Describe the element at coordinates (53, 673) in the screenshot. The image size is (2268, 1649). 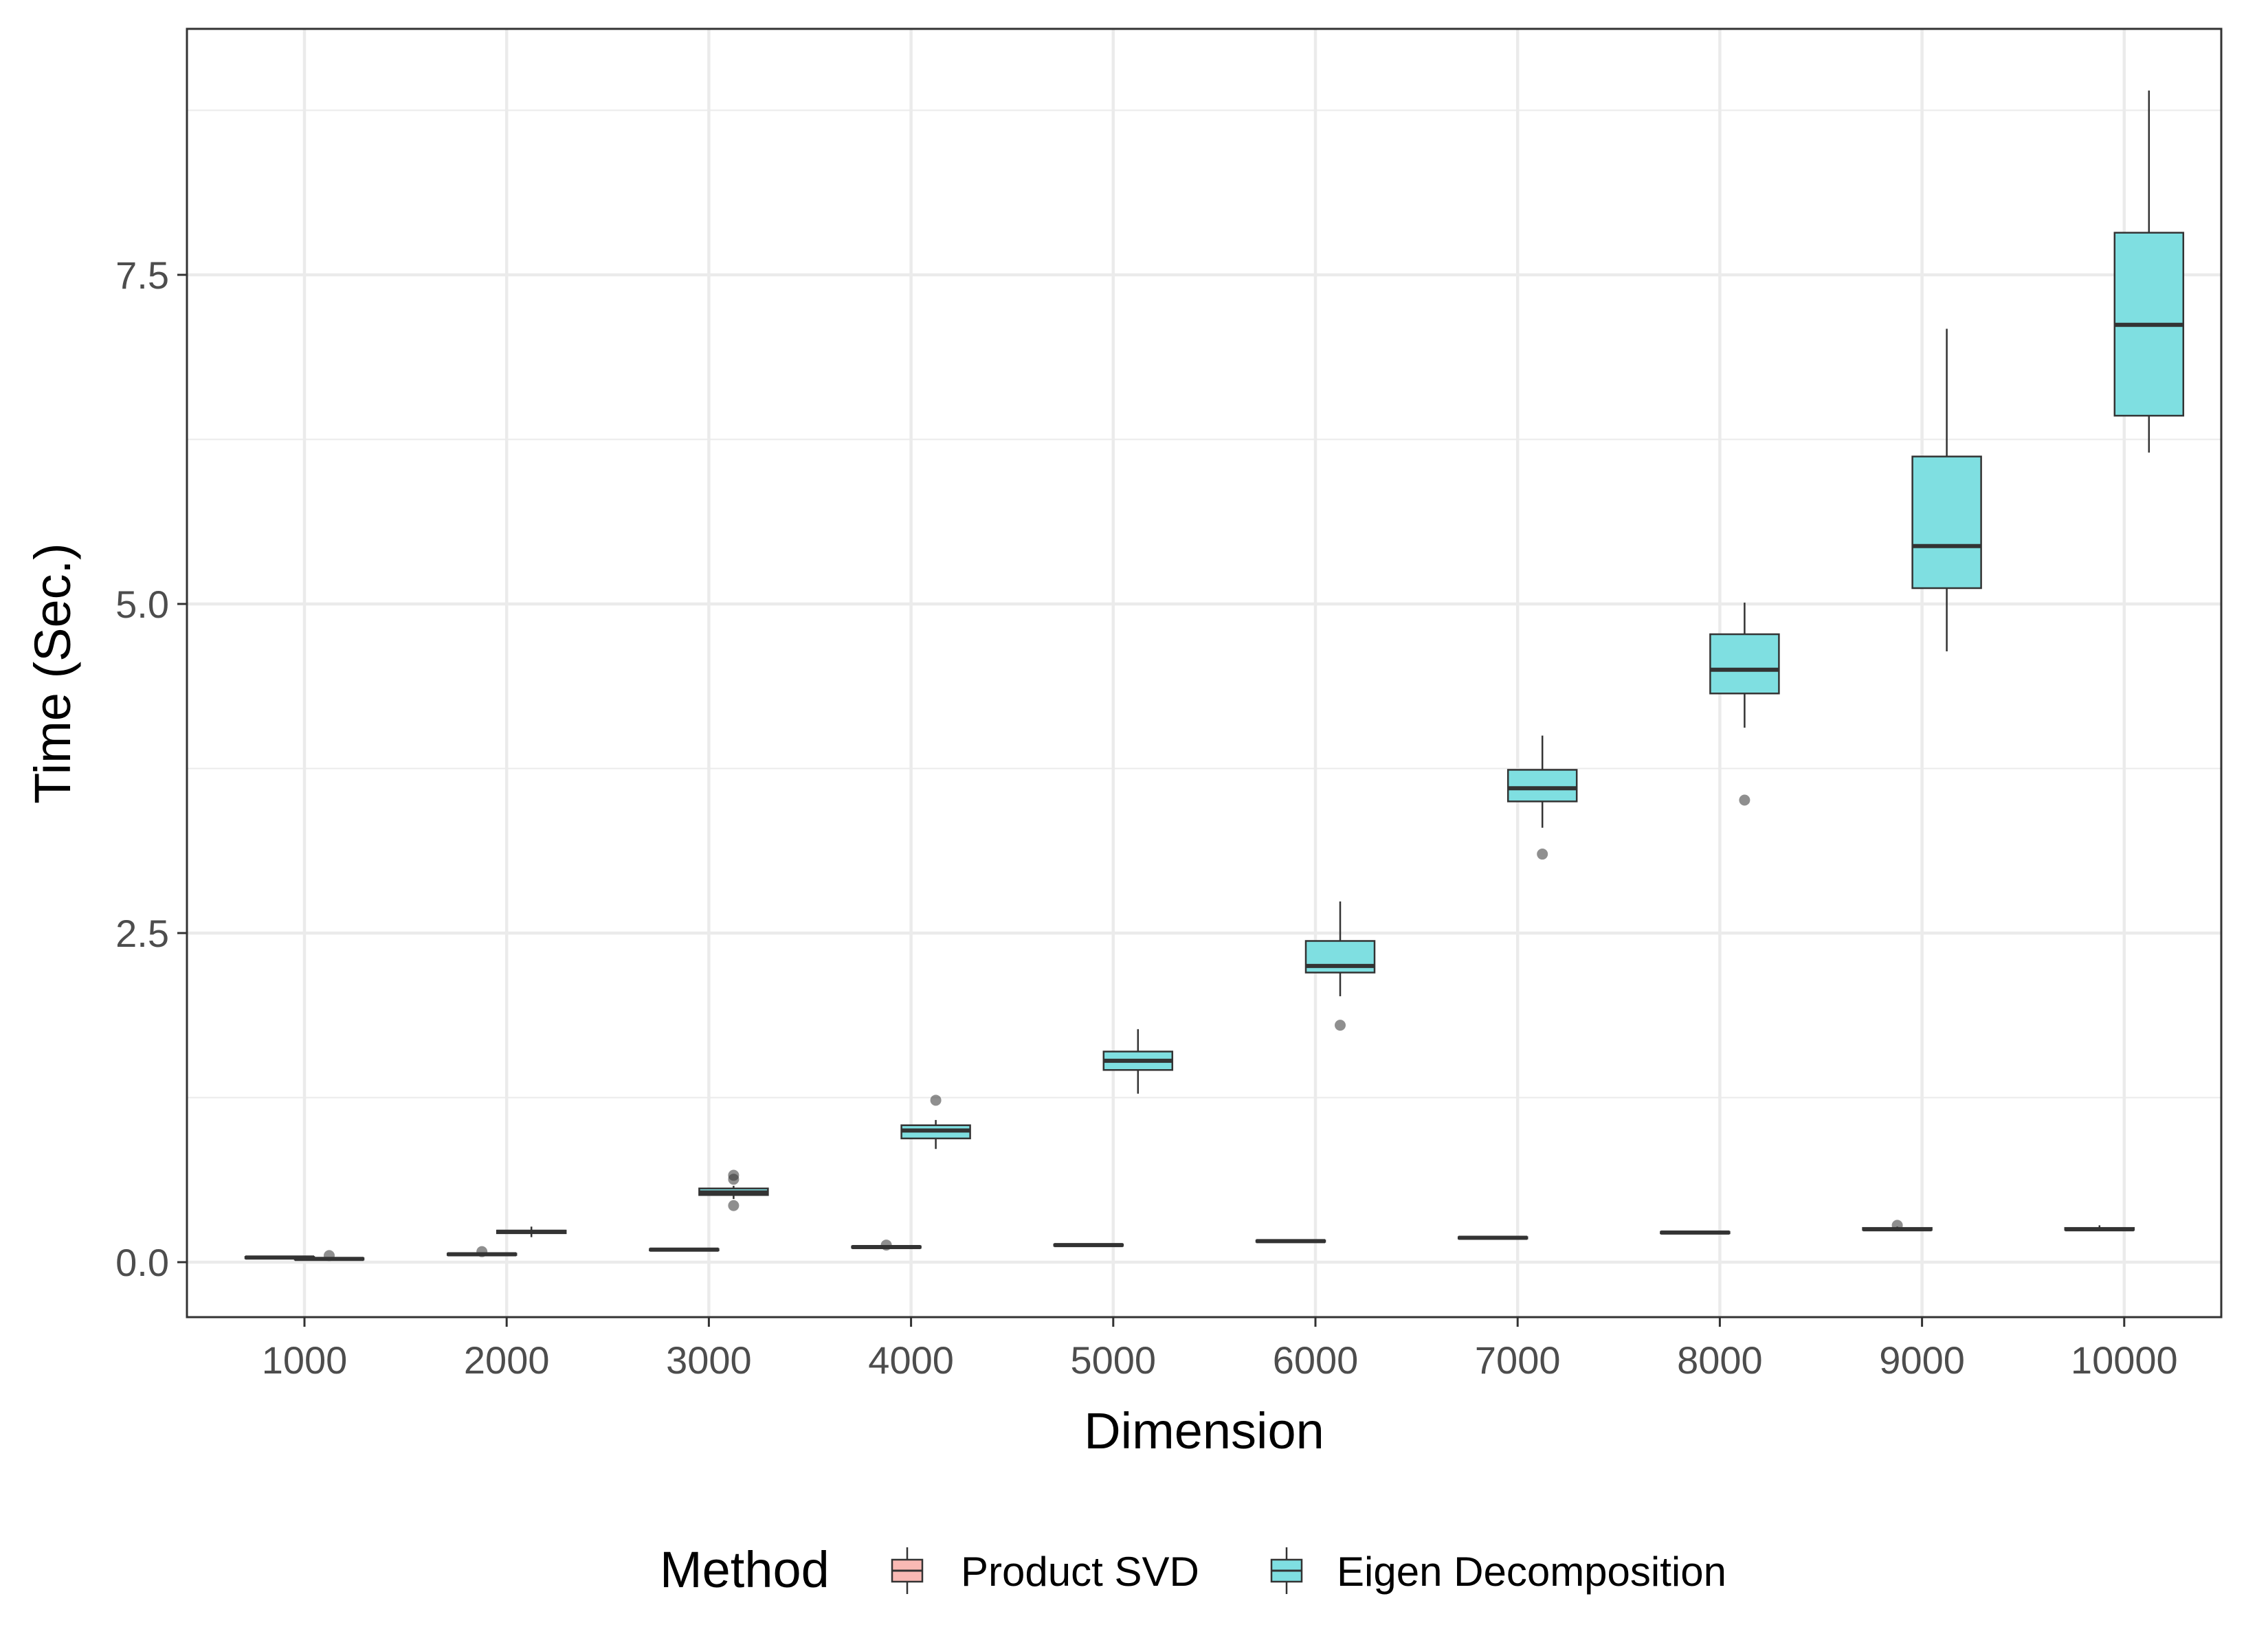
I see `y-axis-title: Time (Sec.)` at that location.